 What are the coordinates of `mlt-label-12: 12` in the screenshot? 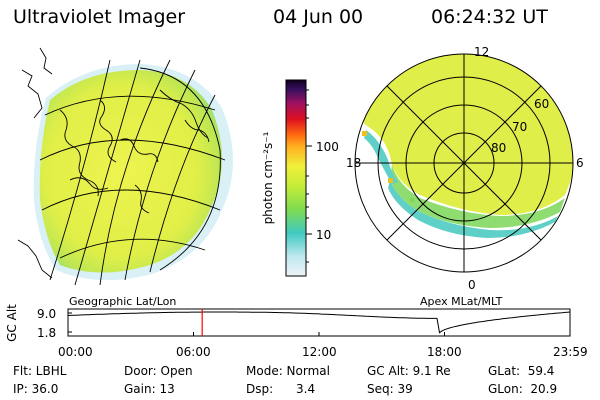 It's located at (482, 52).